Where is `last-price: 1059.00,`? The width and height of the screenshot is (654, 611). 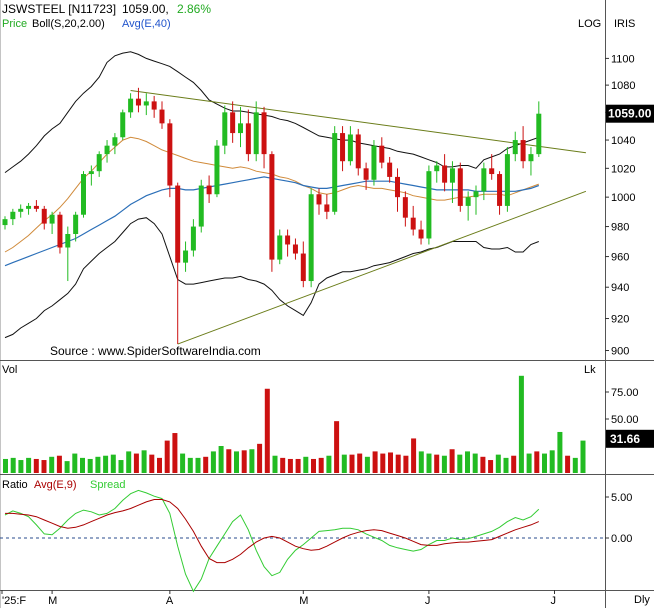 last-price: 1059.00, is located at coordinates (145, 9).